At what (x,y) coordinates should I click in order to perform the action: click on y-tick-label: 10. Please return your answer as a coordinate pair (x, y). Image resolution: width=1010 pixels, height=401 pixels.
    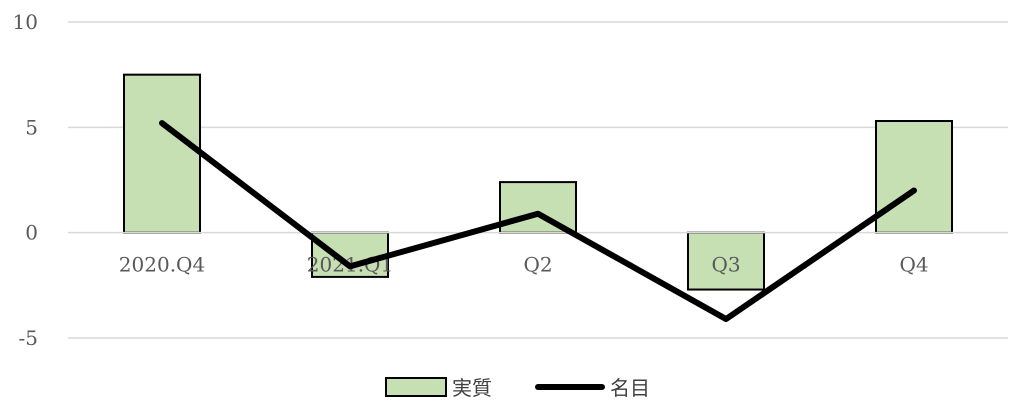
    Looking at the image, I should click on (25, 22).